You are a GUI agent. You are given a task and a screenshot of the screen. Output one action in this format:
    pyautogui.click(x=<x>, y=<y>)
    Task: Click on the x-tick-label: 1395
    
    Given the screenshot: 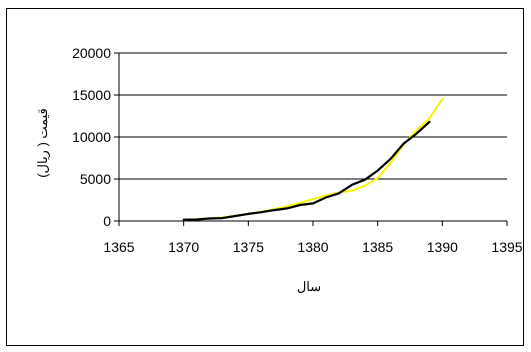 What is the action you would take?
    pyautogui.click(x=506, y=247)
    